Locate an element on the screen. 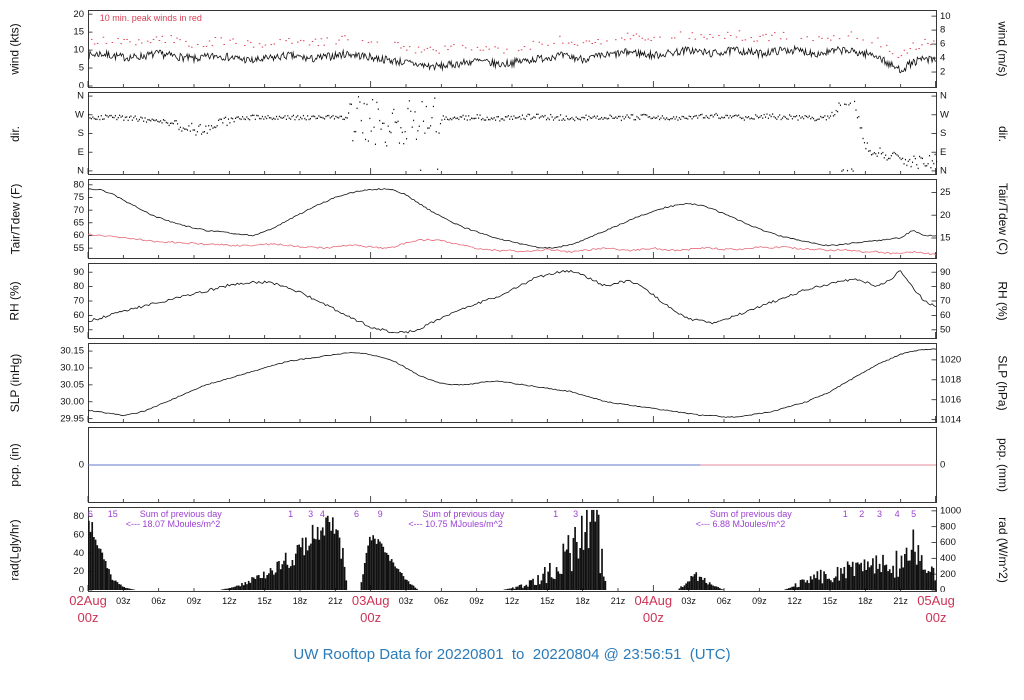 This screenshot has width=1024, height=700. x-axis-strip is located at coordinates (512, 616).